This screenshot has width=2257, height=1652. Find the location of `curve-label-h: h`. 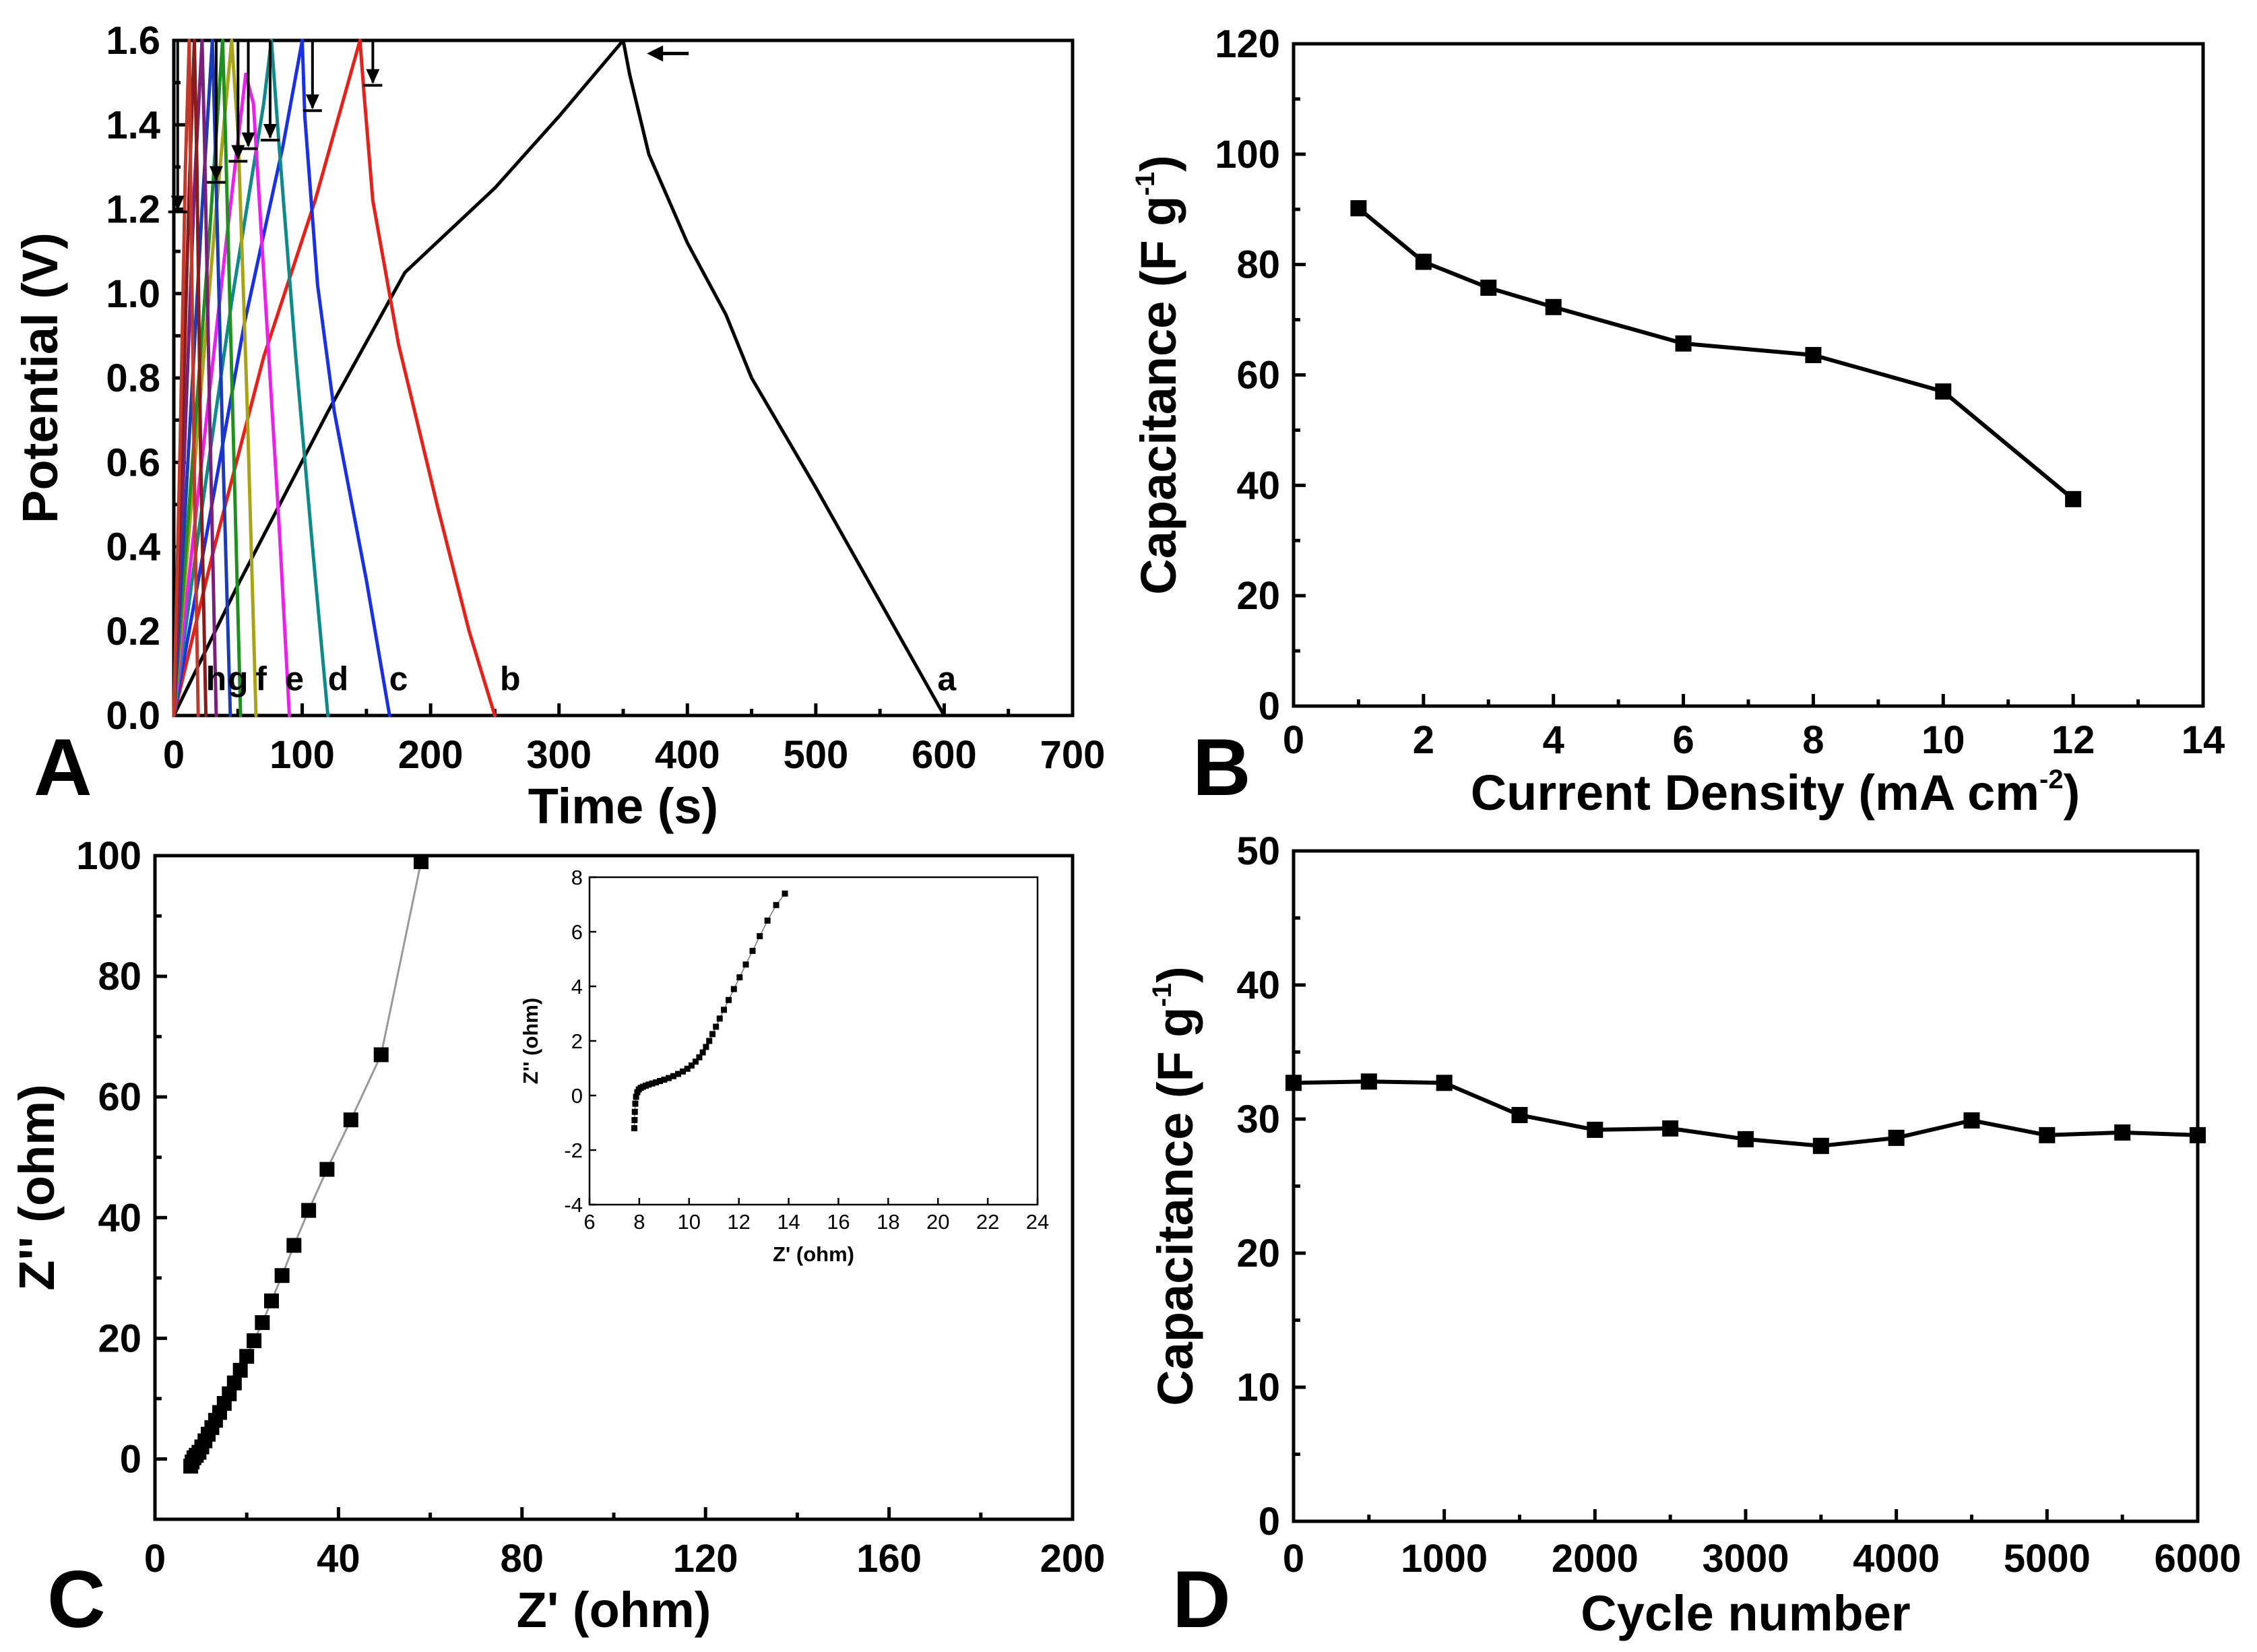

curve-label-h: h is located at coordinates (216, 678).